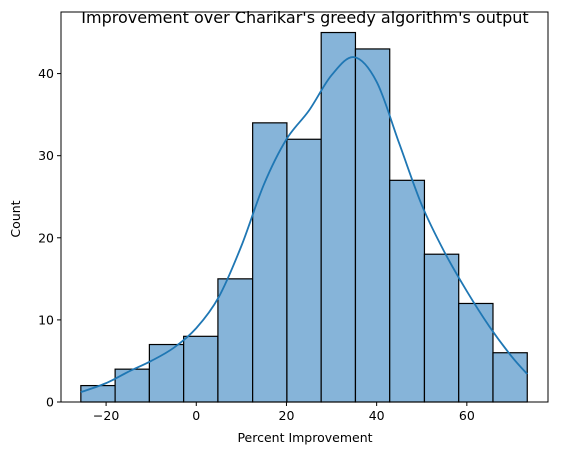  What do you see at coordinates (46, 155) in the screenshot?
I see `y-tick-label: 30` at bounding box center [46, 155].